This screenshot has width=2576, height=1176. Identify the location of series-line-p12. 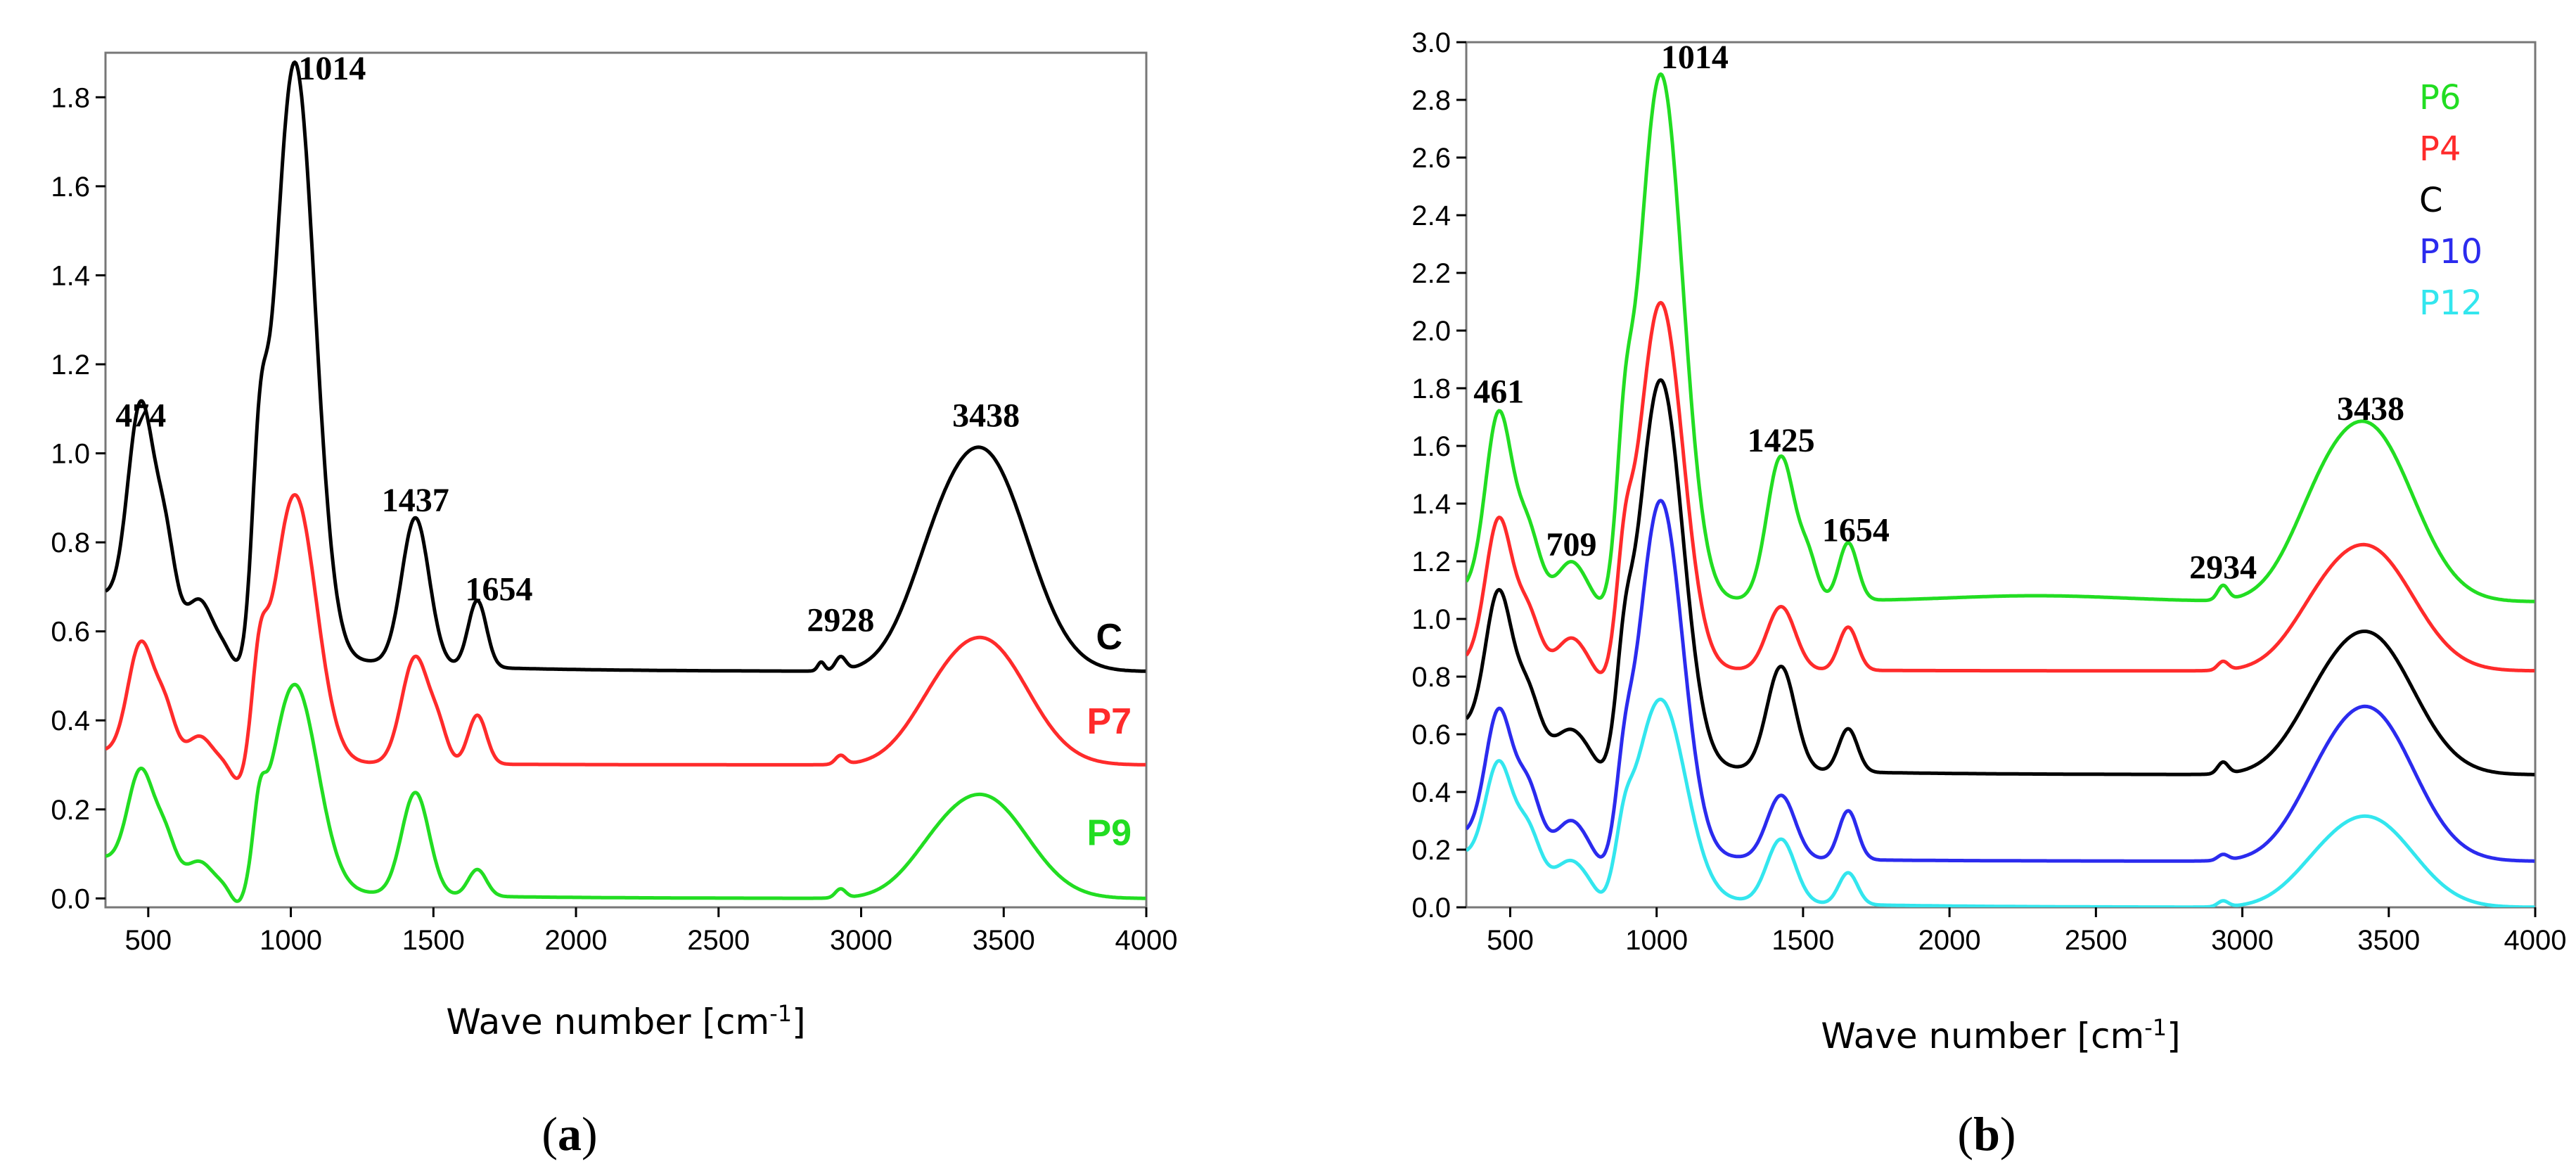
(2001, 802).